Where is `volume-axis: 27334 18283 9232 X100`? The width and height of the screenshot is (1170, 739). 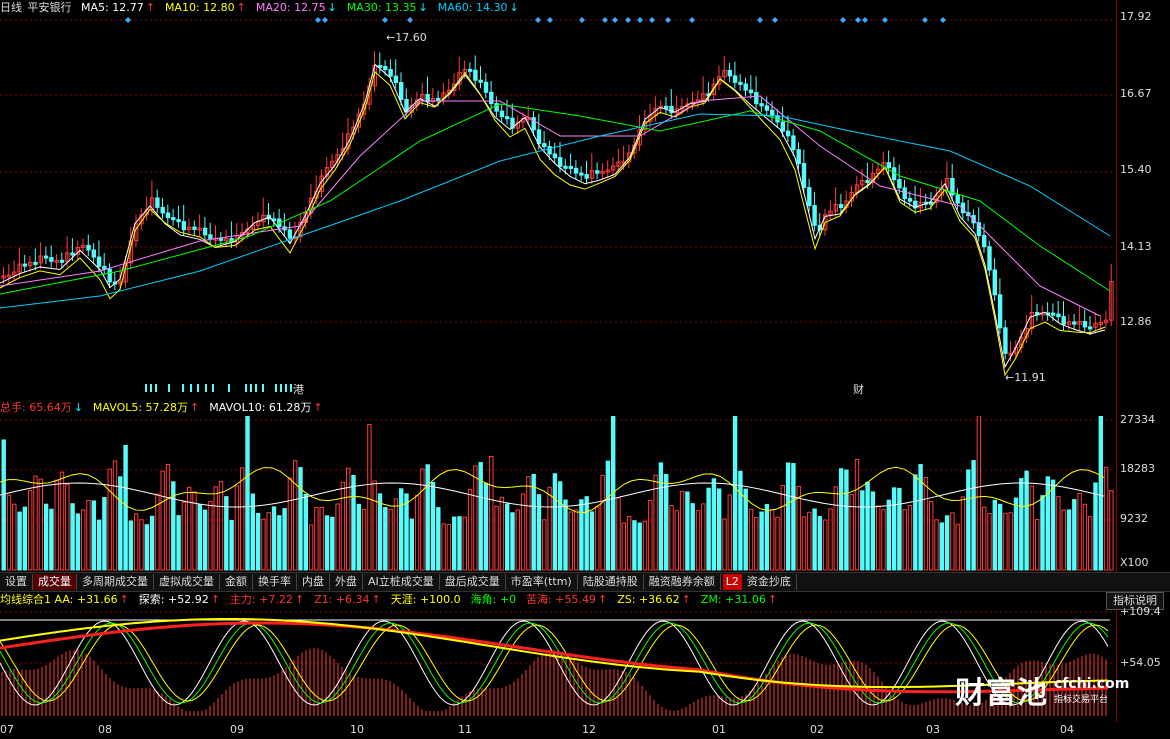 volume-axis: 27334 18283 9232 X100 is located at coordinates (1143, 485).